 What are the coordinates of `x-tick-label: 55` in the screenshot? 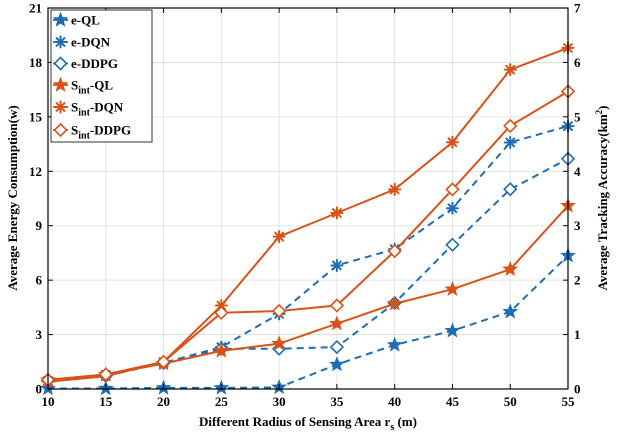 It's located at (569, 401).